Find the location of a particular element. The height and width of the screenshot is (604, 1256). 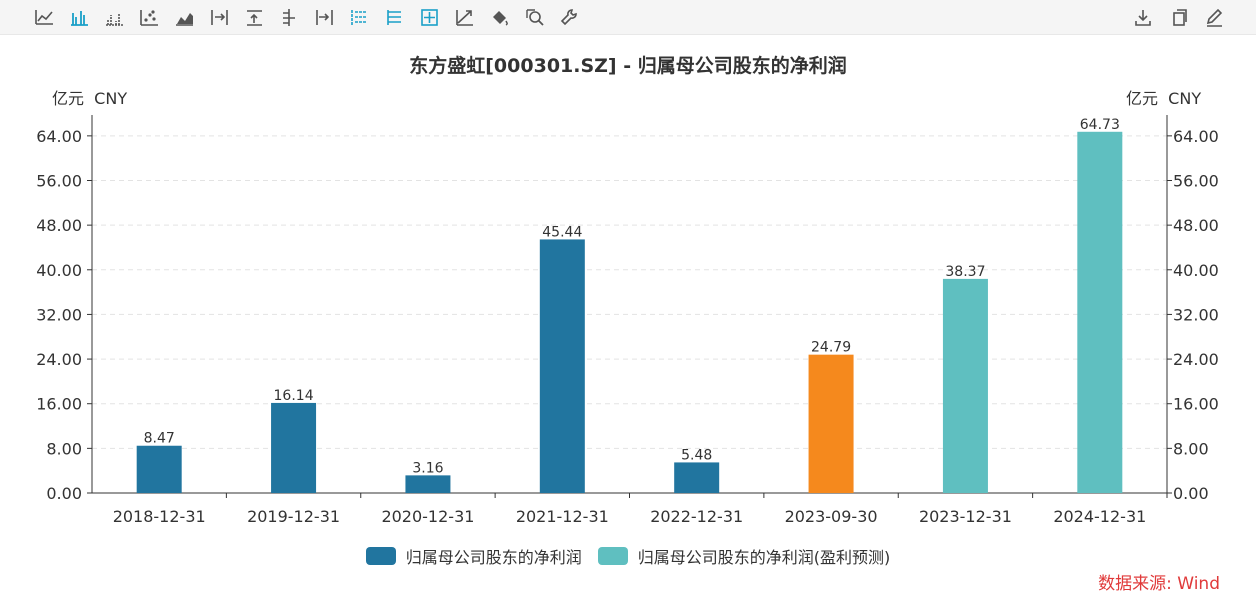

align-right-icon is located at coordinates (219, 17).